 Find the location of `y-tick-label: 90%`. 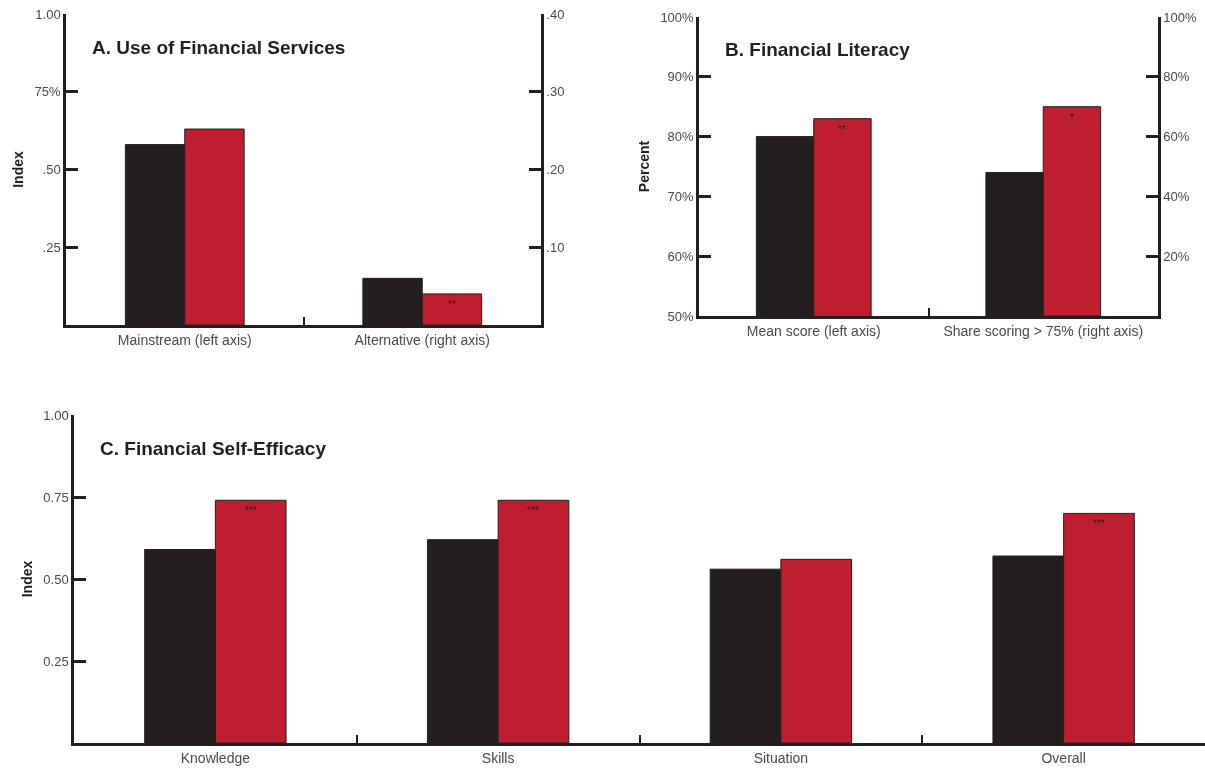

y-tick-label: 90% is located at coordinates (681, 77).